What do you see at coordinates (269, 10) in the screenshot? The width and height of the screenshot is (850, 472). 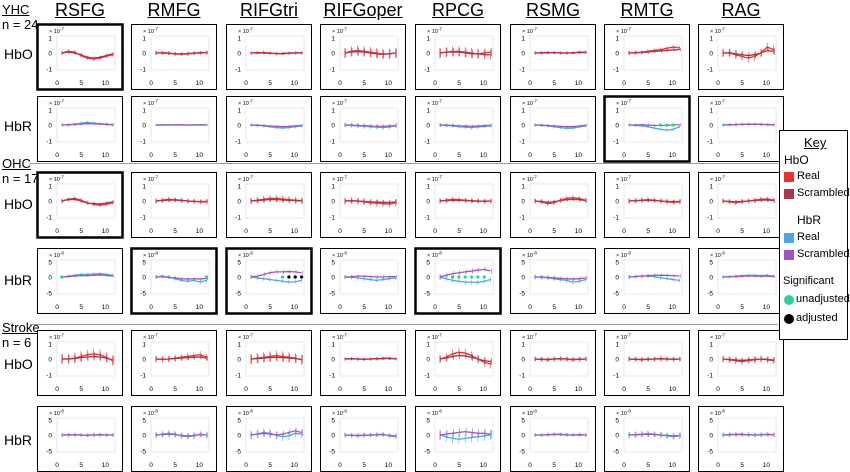 I see `column-header-rifgtri: RIFGtri` at bounding box center [269, 10].